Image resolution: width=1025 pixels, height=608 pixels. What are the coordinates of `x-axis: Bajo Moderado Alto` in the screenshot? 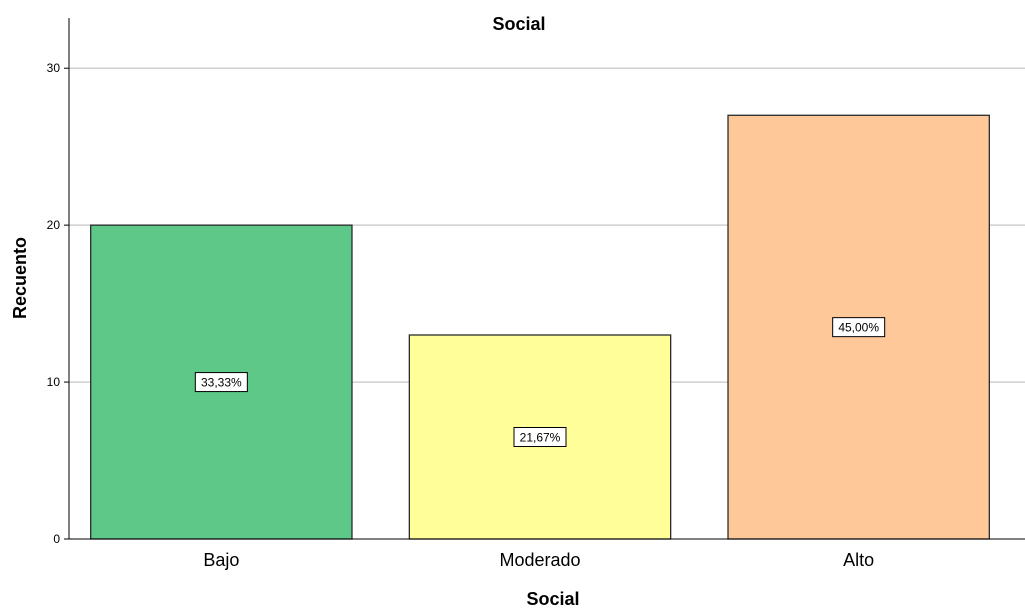 It's located at (547, 554).